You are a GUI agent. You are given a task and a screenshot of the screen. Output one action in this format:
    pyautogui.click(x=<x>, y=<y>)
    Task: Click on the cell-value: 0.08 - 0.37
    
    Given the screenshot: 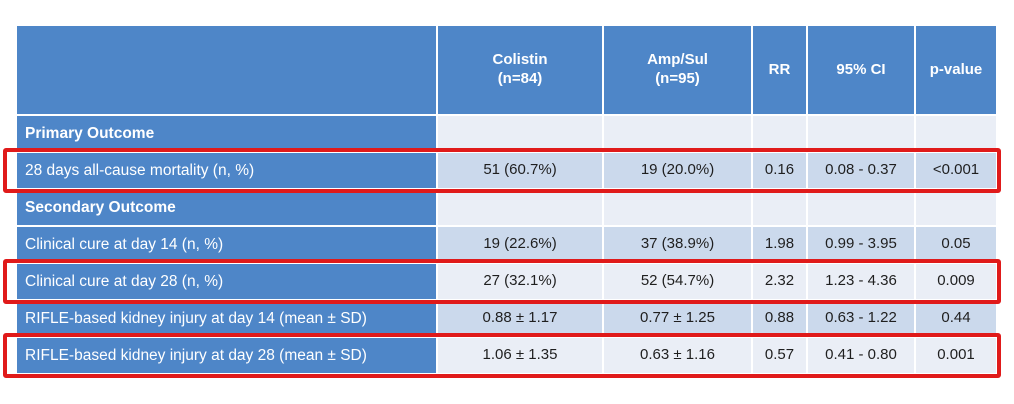 What is the action you would take?
    pyautogui.click(x=861, y=170)
    